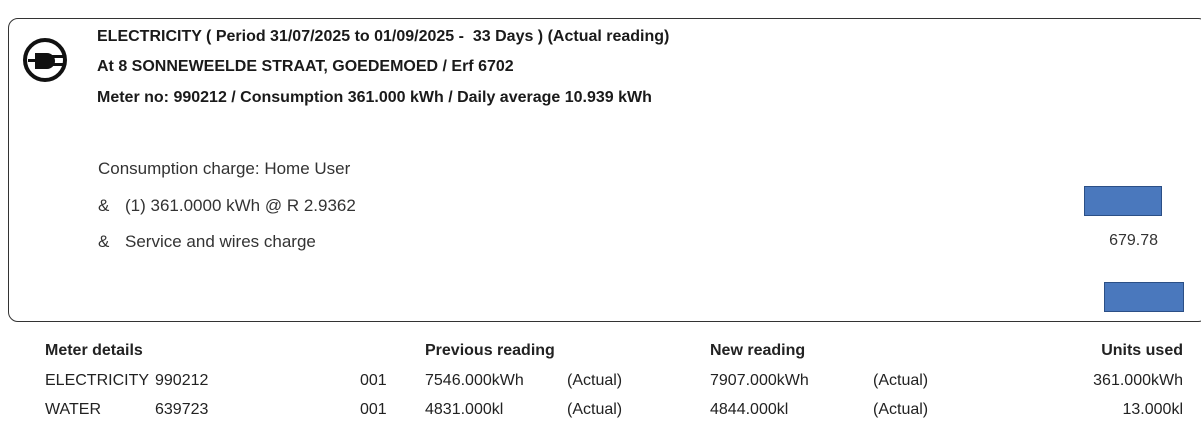 This screenshot has height=443, width=1201. Describe the element at coordinates (94, 350) in the screenshot. I see `table-header: Meter details` at that location.